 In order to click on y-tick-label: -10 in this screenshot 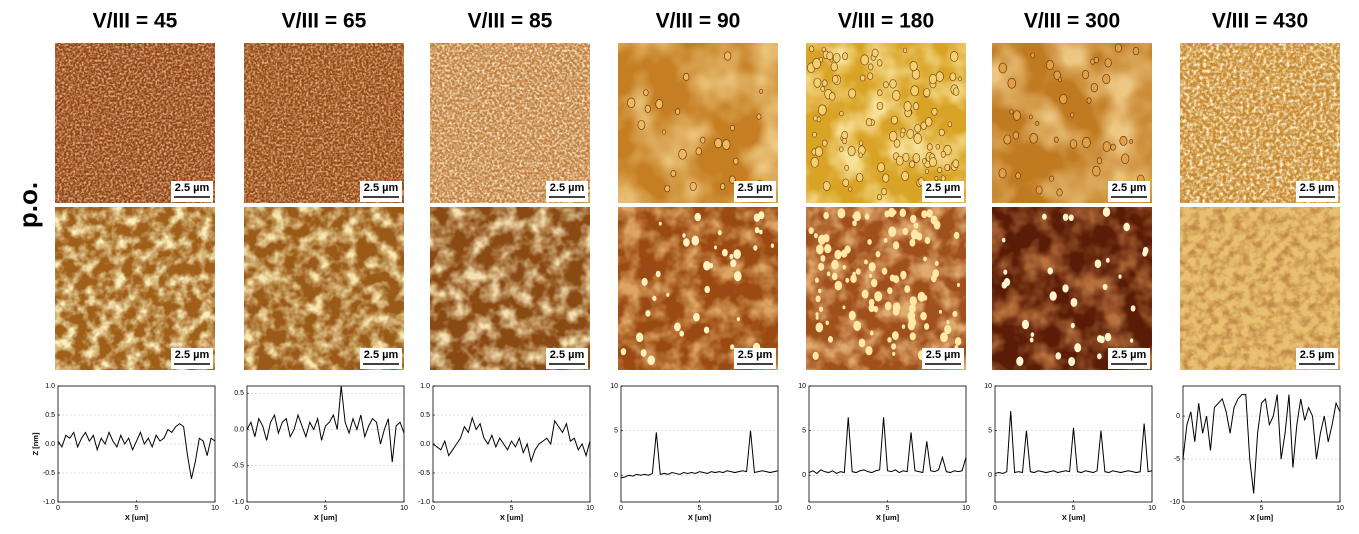, I will do `click(1175, 502)`.